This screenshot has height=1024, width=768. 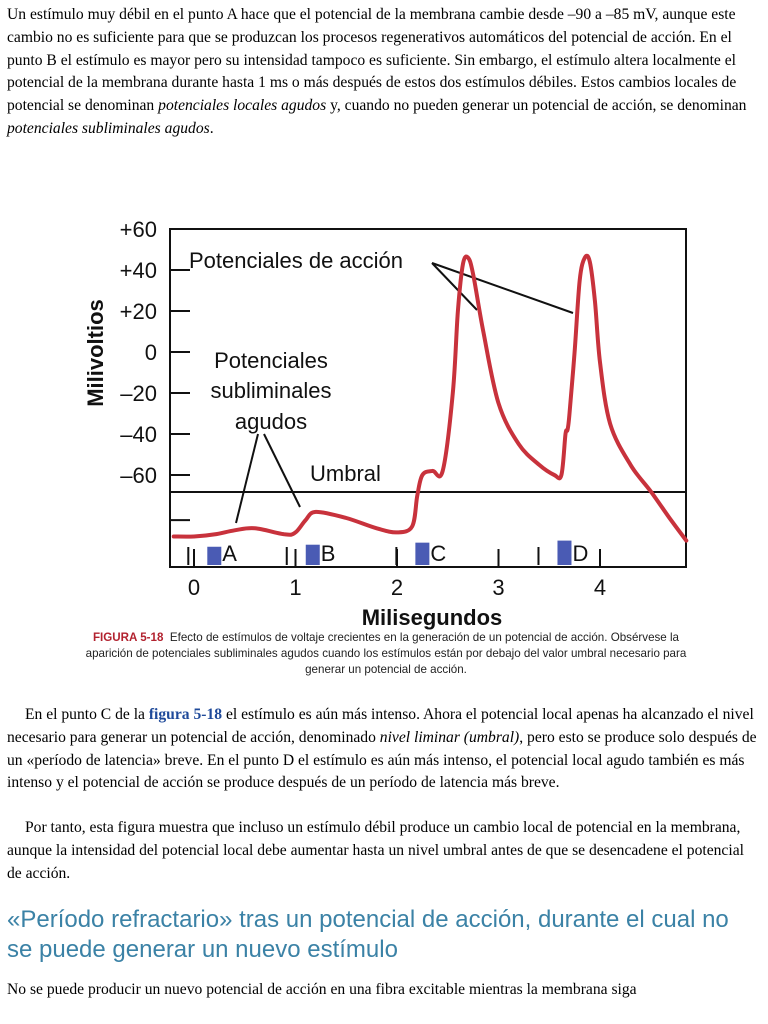 What do you see at coordinates (438, 553) in the screenshot?
I see `stimulus-label-c: C` at bounding box center [438, 553].